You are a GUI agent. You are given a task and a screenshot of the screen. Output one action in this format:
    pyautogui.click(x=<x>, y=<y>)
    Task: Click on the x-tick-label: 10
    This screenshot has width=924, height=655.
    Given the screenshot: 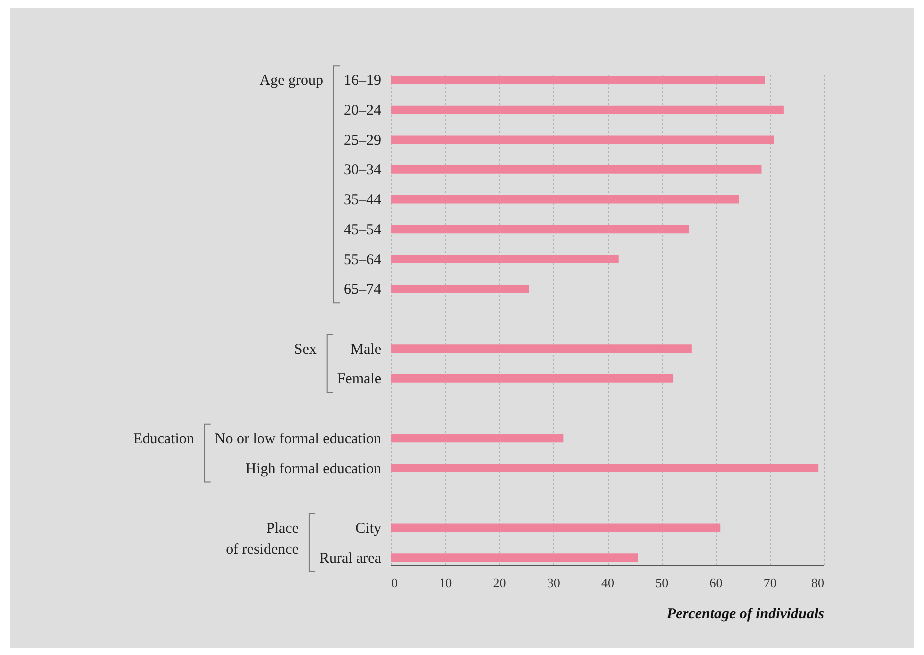 What is the action you would take?
    pyautogui.click(x=445, y=583)
    